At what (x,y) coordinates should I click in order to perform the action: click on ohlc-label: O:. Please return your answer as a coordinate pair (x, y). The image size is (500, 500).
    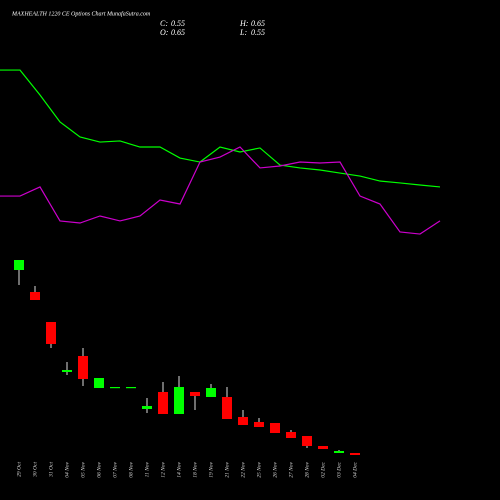
    Looking at the image, I should click on (164, 32).